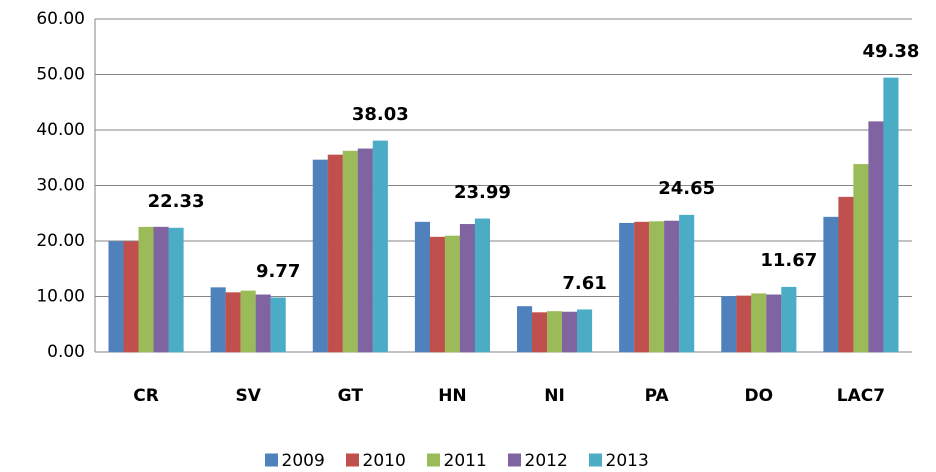  What do you see at coordinates (788, 260) in the screenshot?
I see `data-label: 11.67` at bounding box center [788, 260].